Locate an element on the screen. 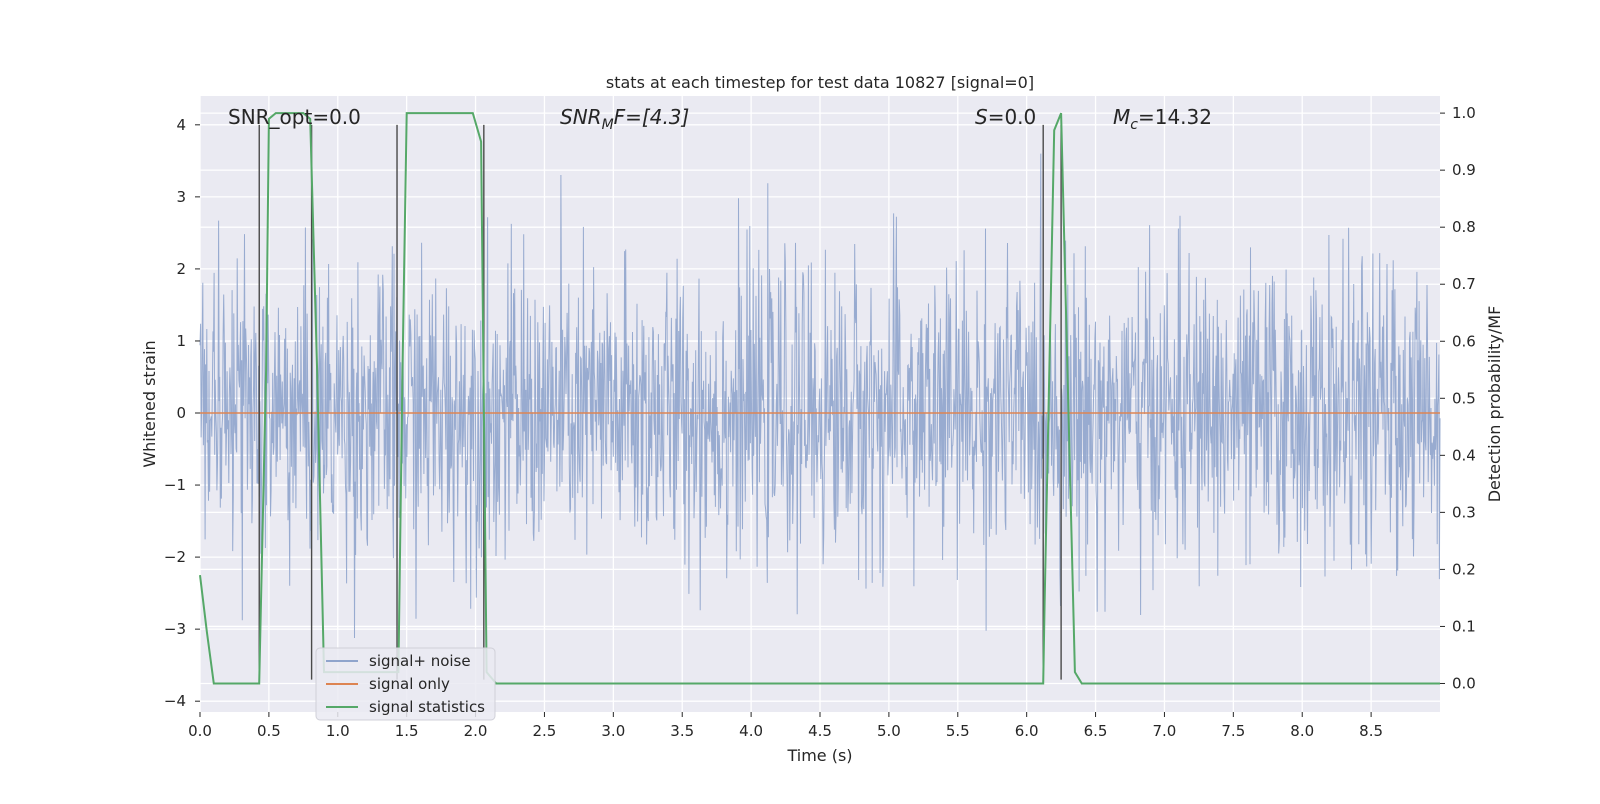 Image resolution: width=1600 pixels, height=804 pixels. annotation-s-text: S=0.0 is located at coordinates (1005, 117).